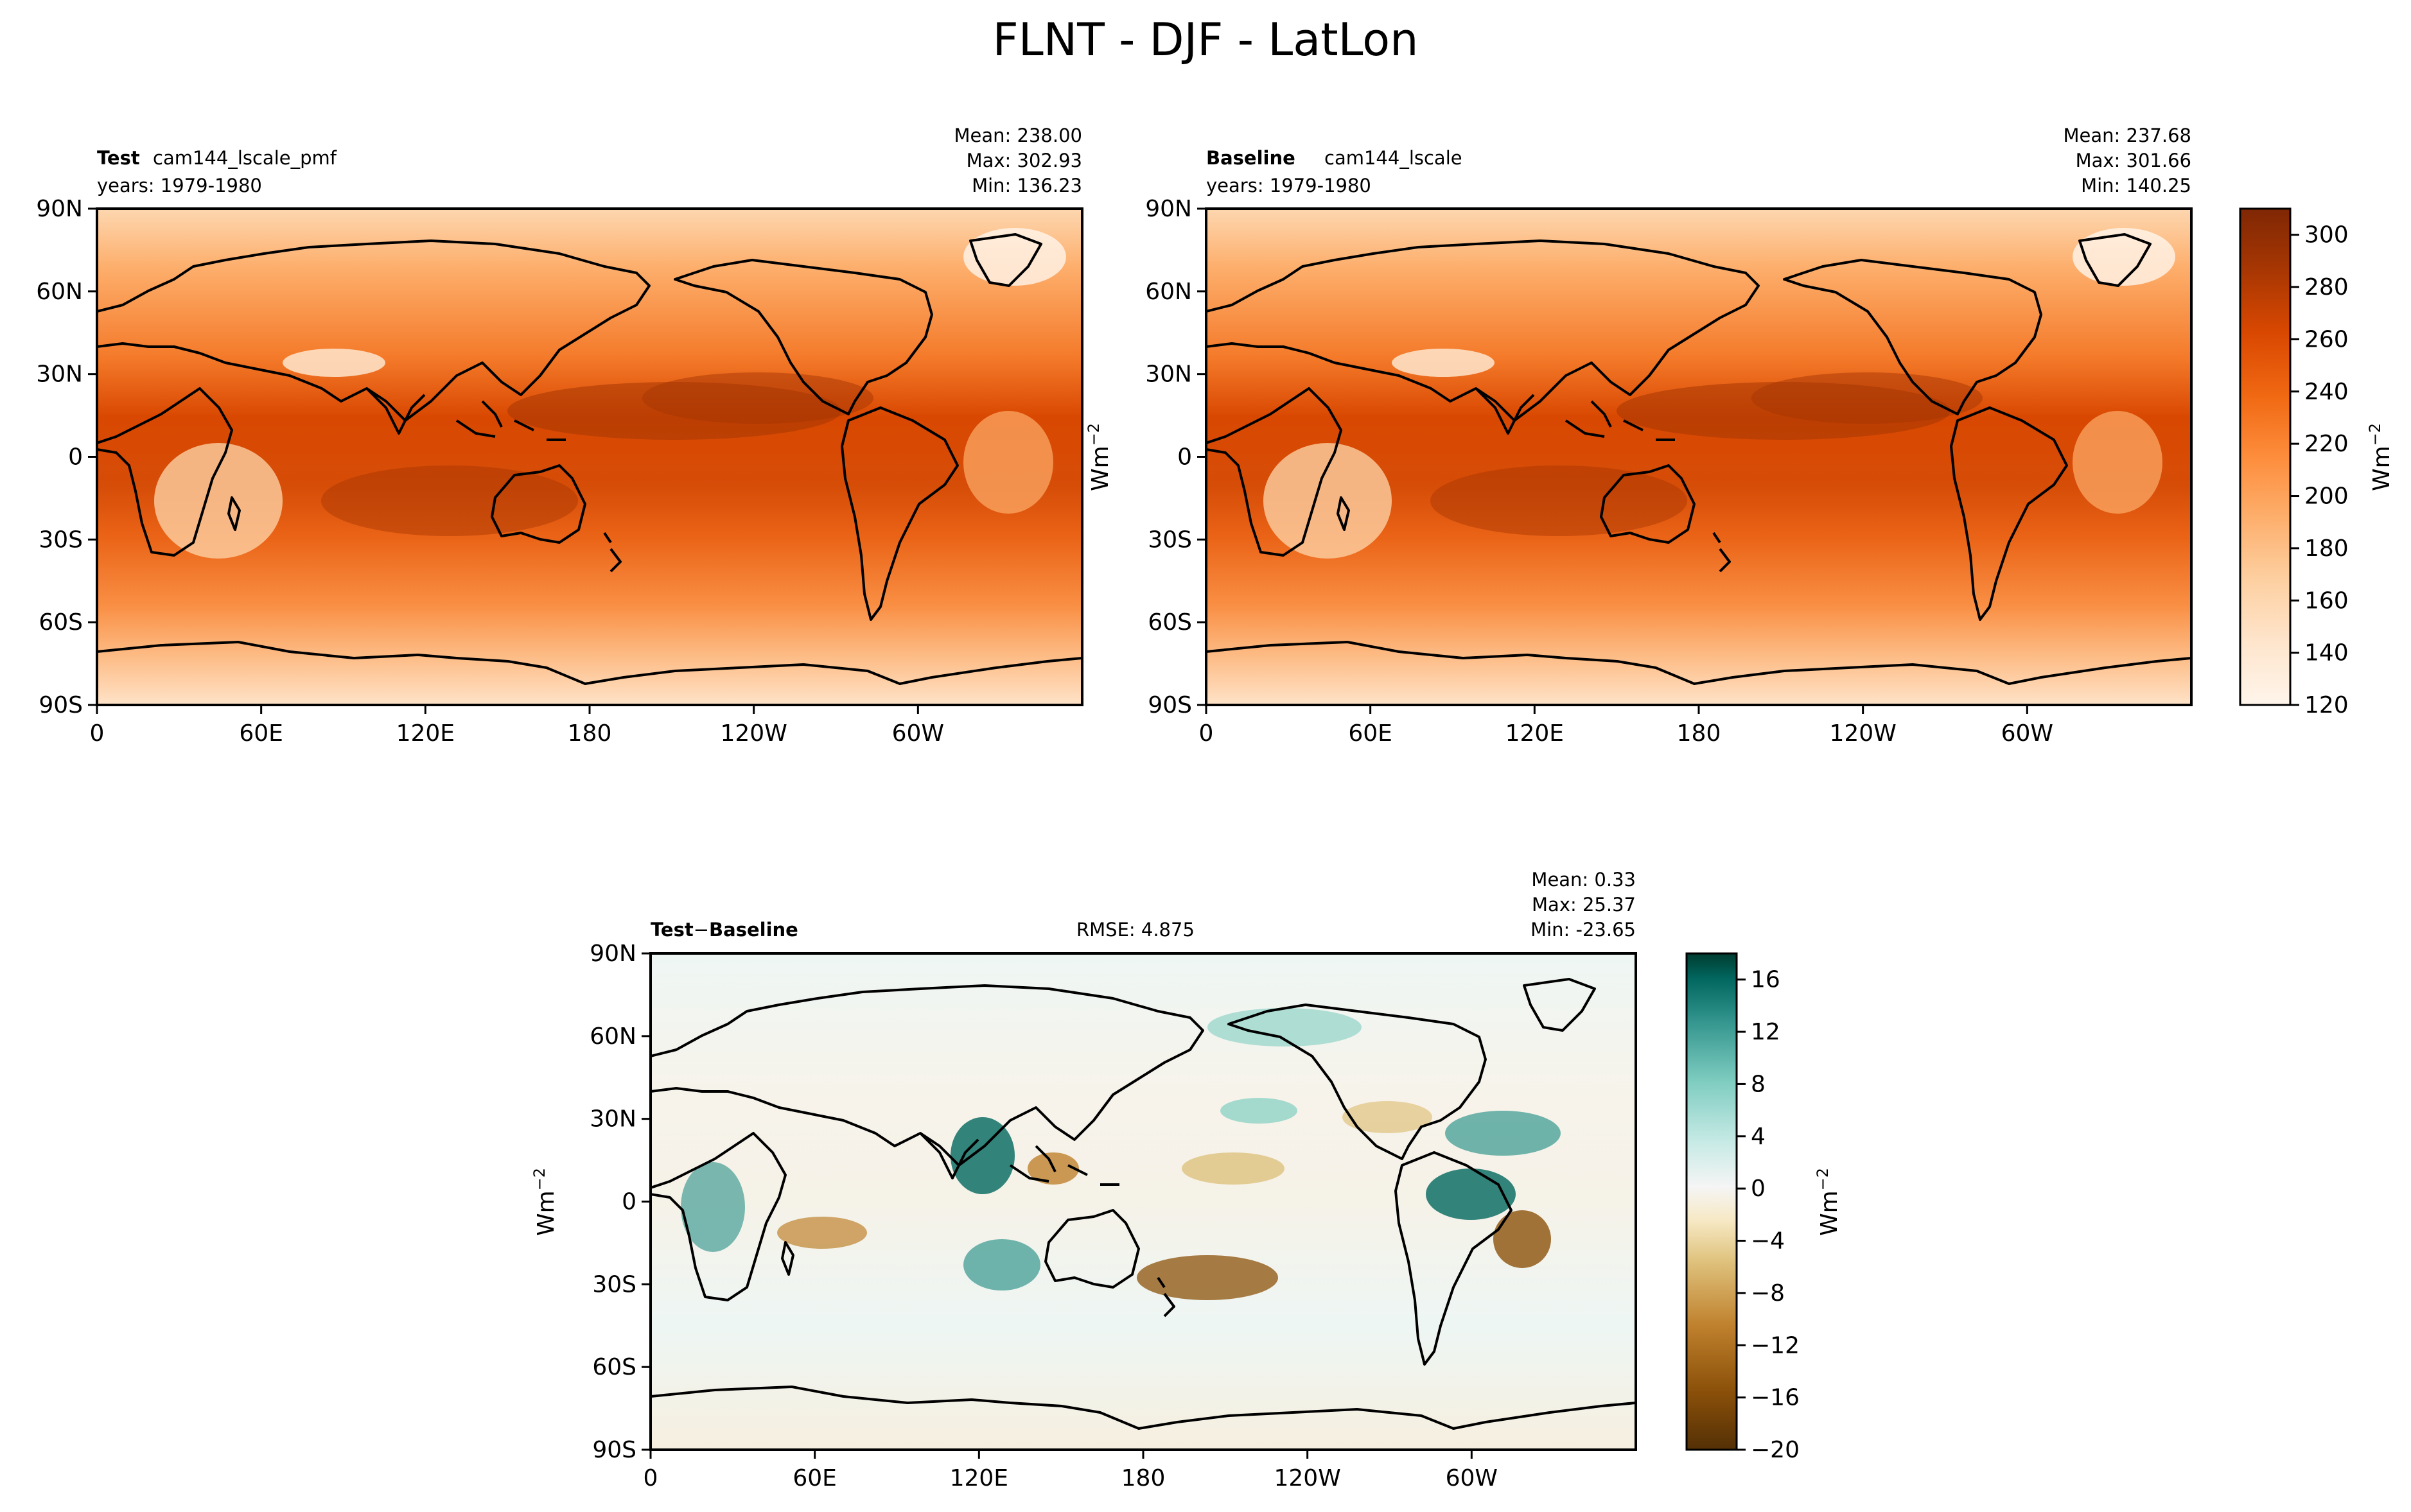 The height and width of the screenshot is (1512, 2411). I want to click on diff-y-tick-label: 90N, so click(613, 954).